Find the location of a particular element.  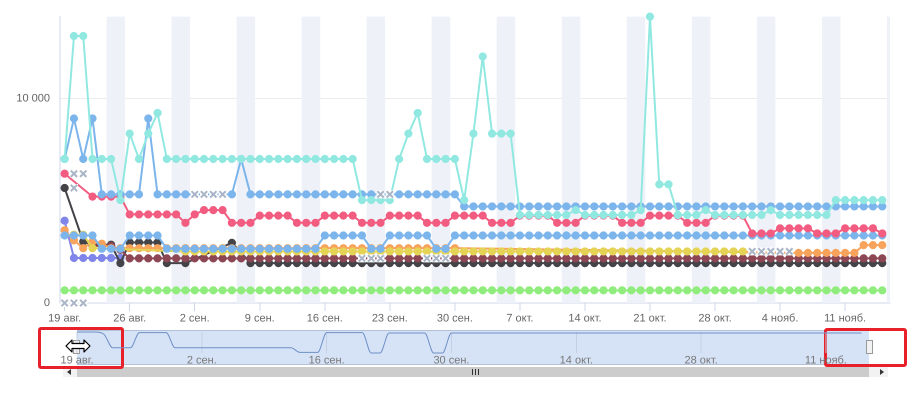

x-tick-label: 21 окт. is located at coordinates (650, 318).